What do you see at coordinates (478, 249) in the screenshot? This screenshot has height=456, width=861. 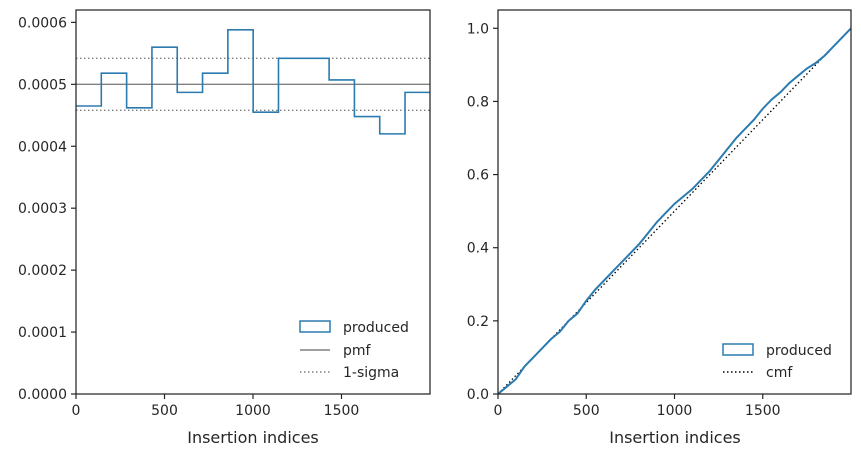 I see `y-tick-label: 0.4` at bounding box center [478, 249].